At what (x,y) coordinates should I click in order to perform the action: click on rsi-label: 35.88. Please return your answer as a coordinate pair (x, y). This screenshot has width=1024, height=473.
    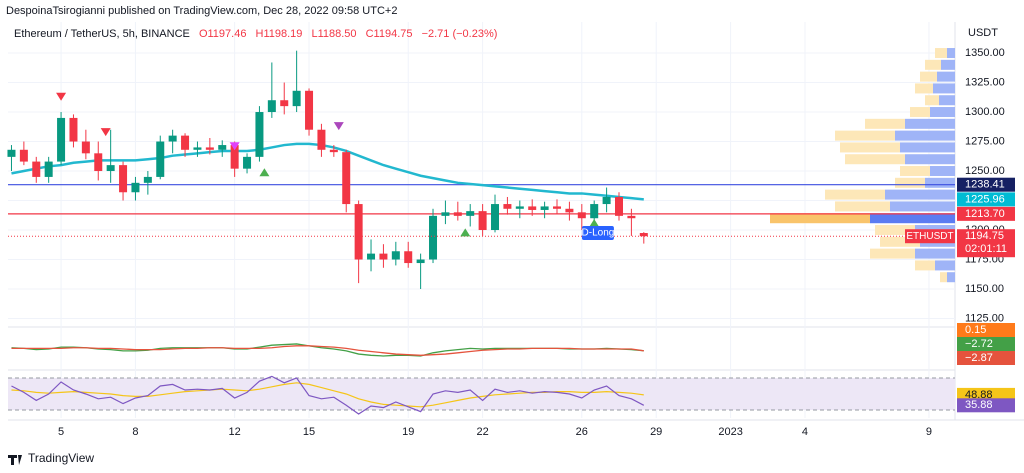
    Looking at the image, I should click on (979, 405).